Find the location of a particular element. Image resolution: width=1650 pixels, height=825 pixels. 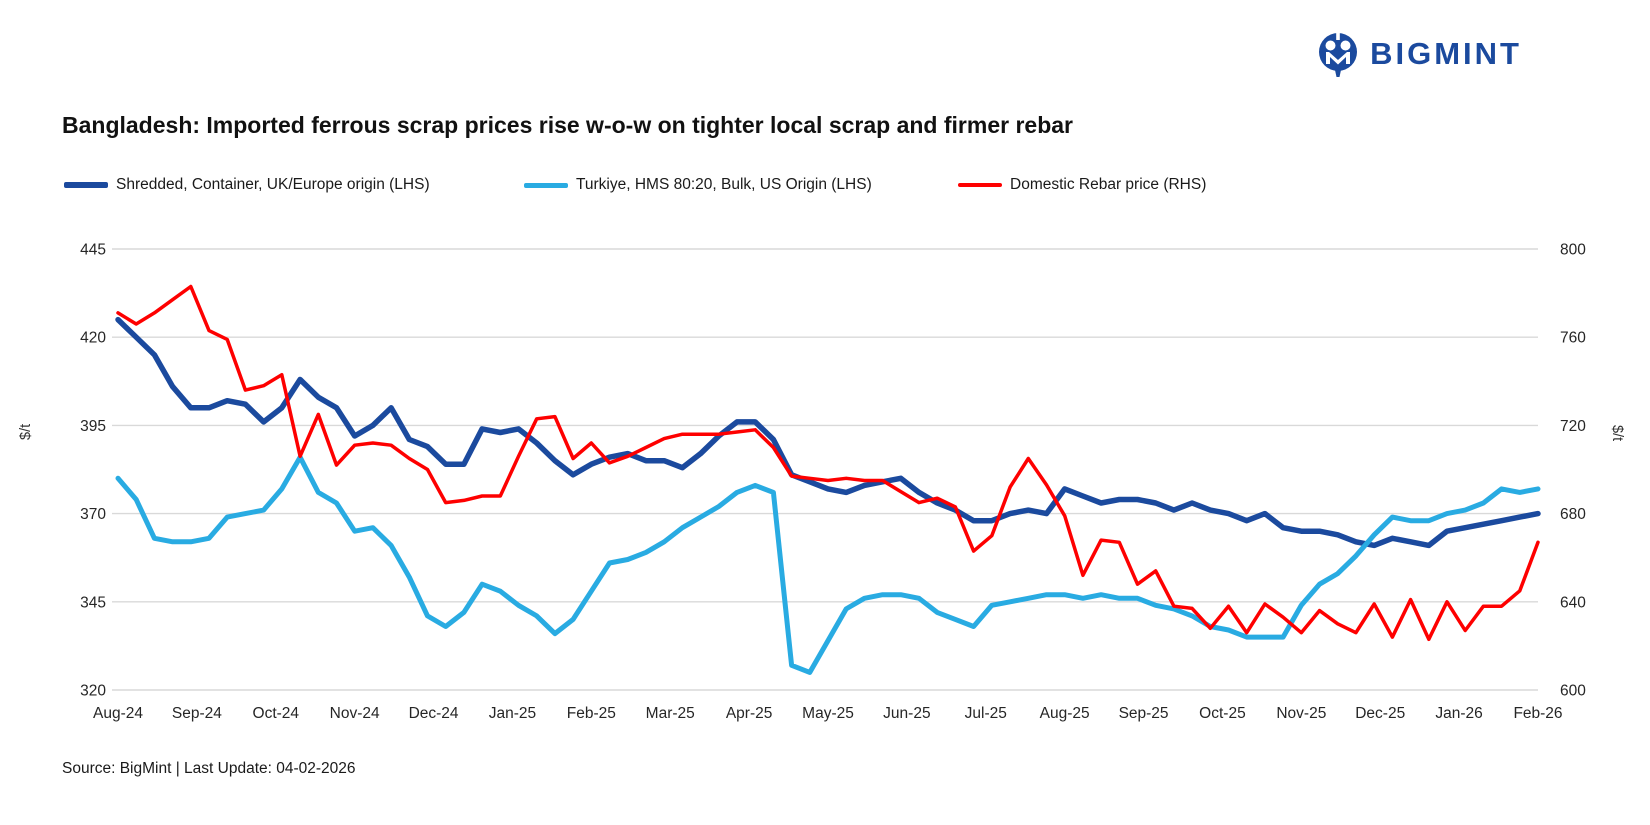

x-axis-month-label: Dec-24 is located at coordinates (434, 713).